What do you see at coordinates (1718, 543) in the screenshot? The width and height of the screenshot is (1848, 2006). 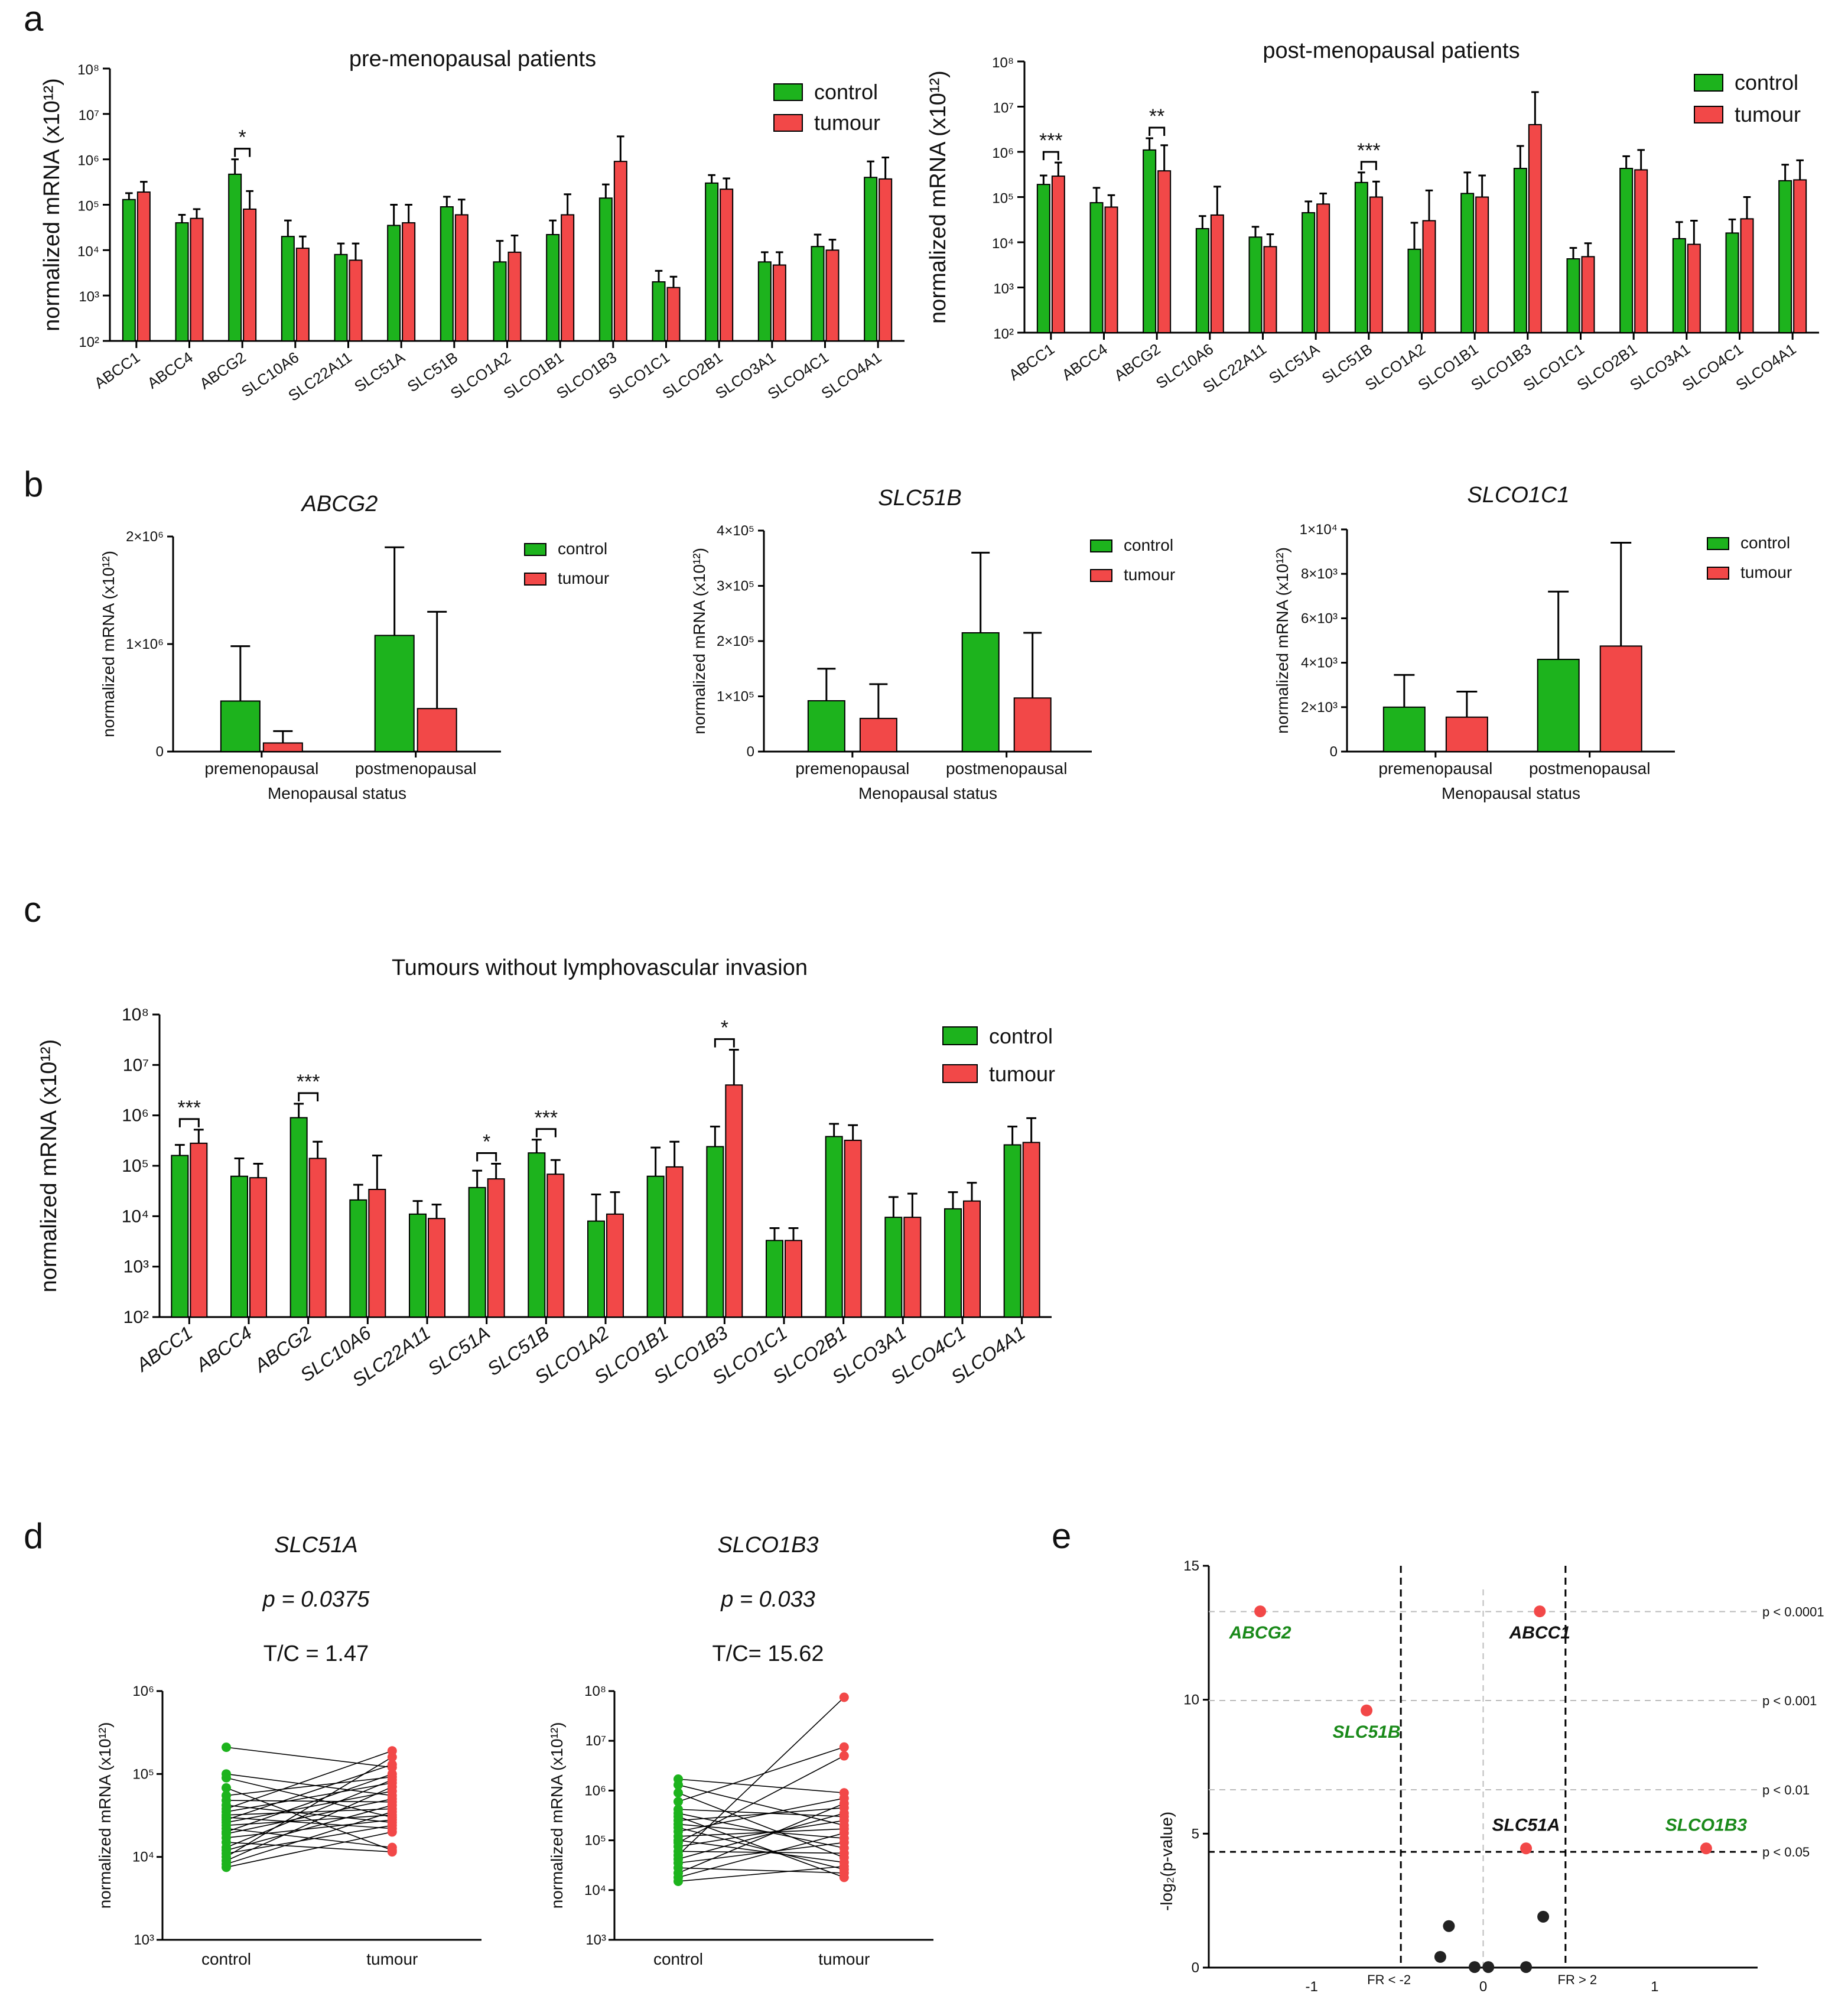 I see `b3-legend-control-swatch` at bounding box center [1718, 543].